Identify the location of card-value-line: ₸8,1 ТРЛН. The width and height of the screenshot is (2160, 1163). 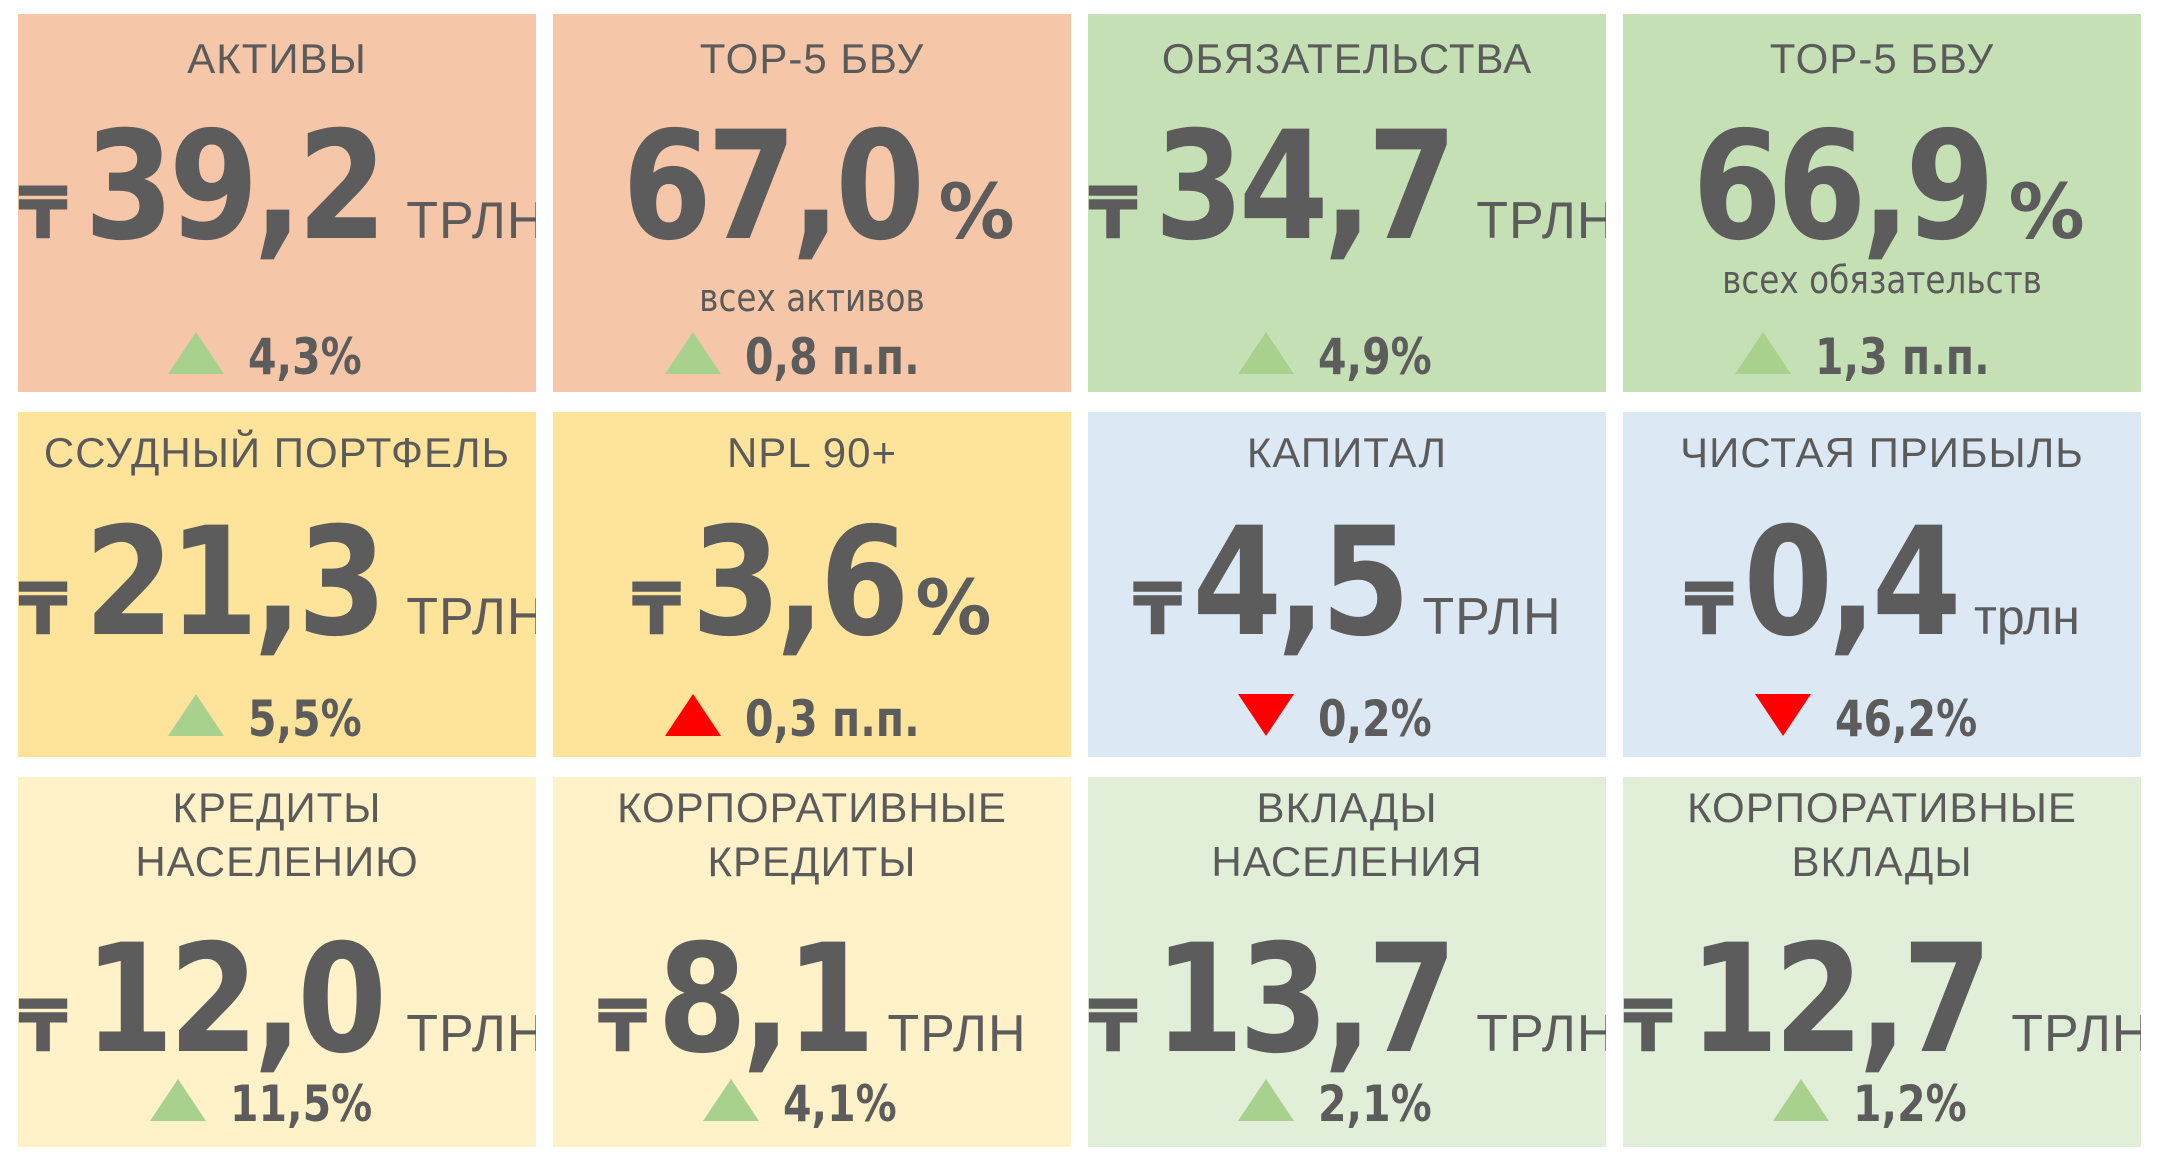
(812, 1000).